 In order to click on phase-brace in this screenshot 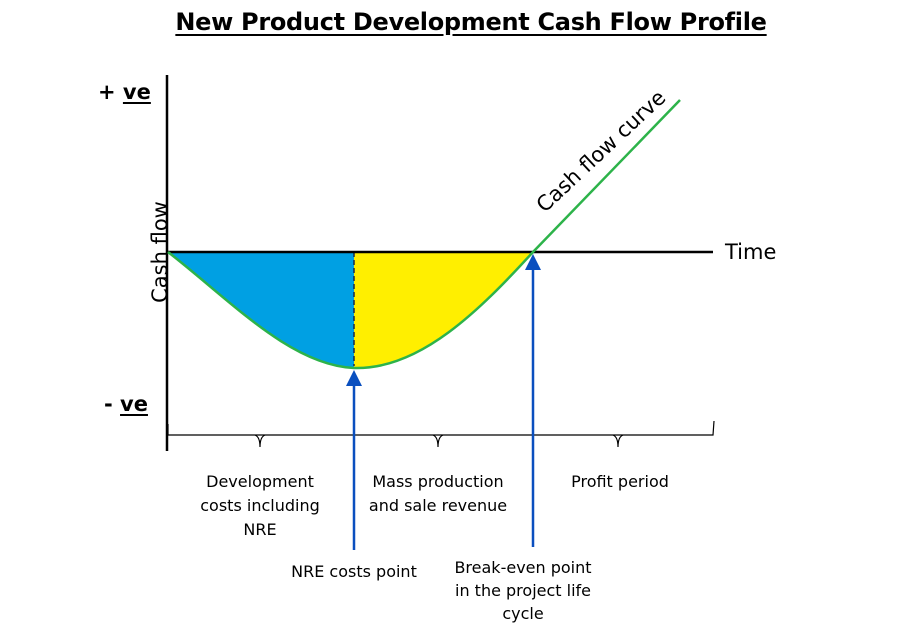, I will do `click(441, 434)`.